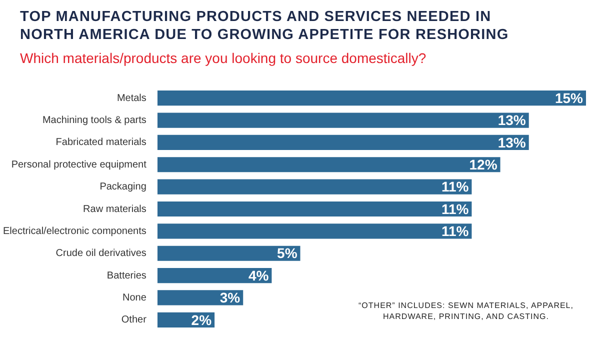 The image size is (600, 346). I want to click on y-tick-label: Packaging, so click(123, 187).